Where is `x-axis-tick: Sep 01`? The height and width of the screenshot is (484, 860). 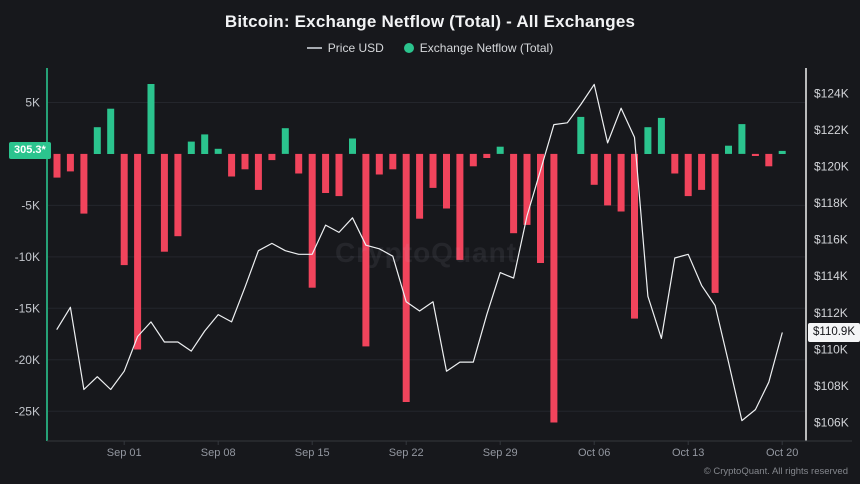
x-axis-tick: Sep 01 is located at coordinates (124, 453).